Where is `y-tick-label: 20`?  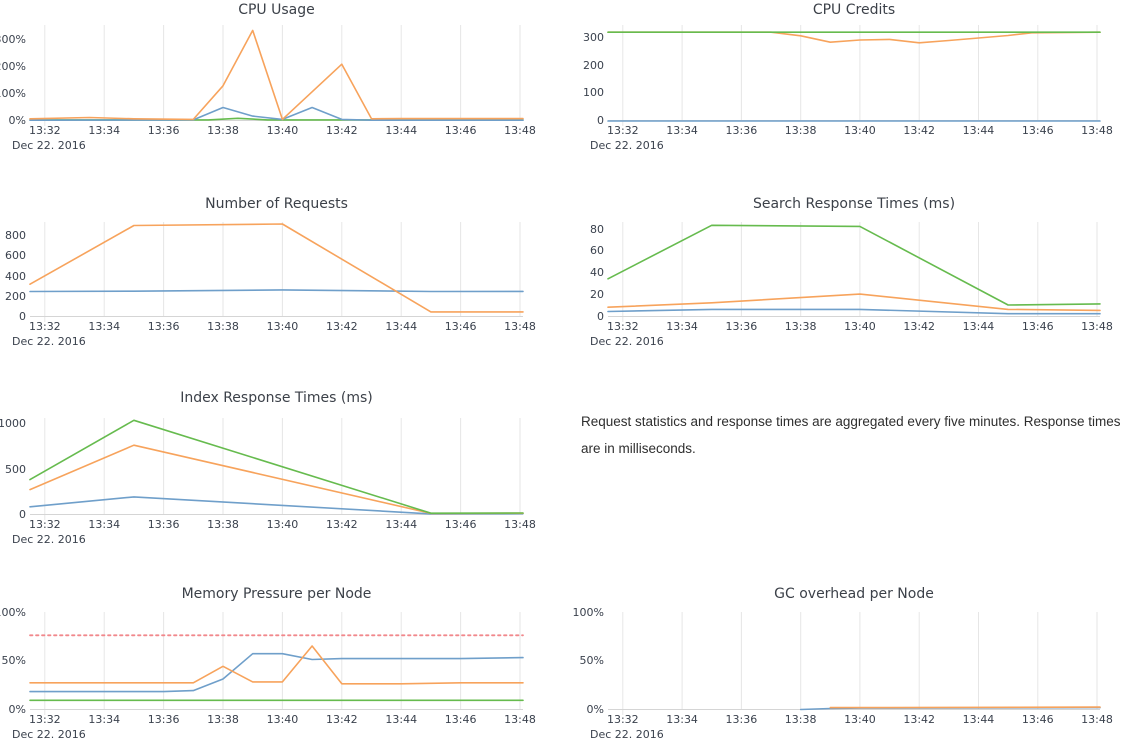
y-tick-label: 20 is located at coordinates (597, 295).